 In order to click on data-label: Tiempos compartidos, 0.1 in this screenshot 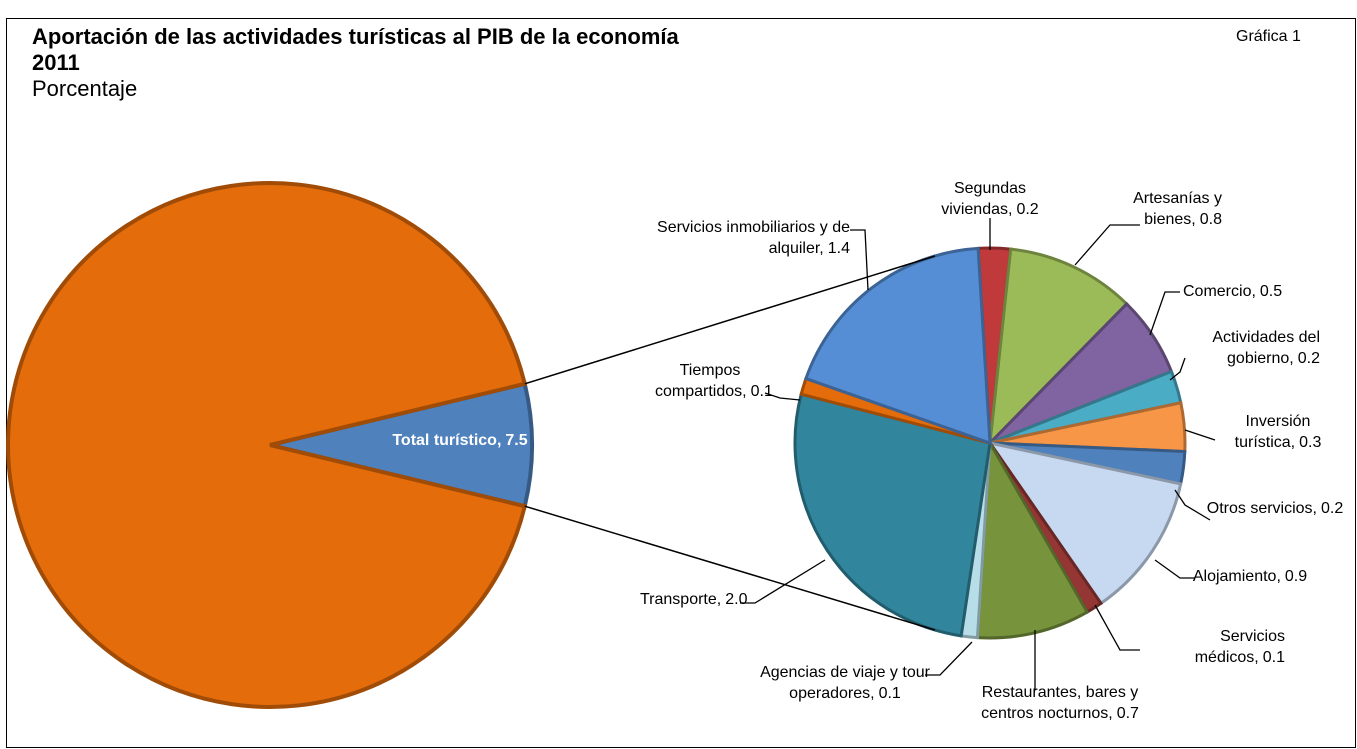, I will do `click(714, 381)`.